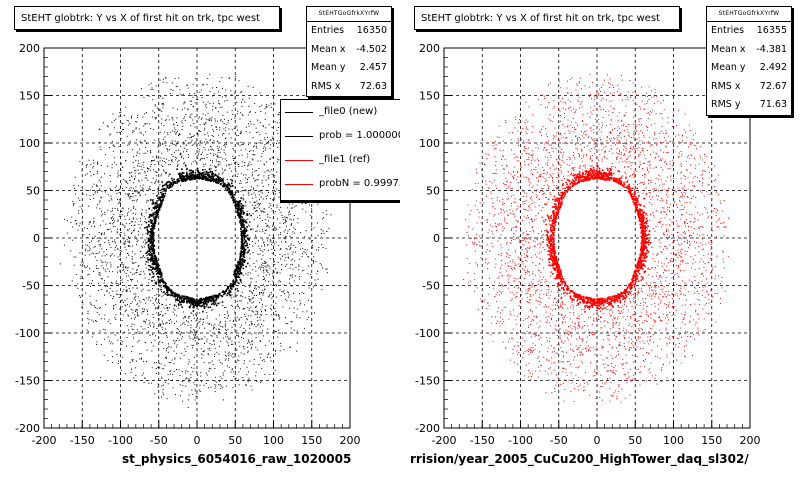 This screenshot has height=480, width=800. Describe the element at coordinates (345, 159) in the screenshot. I see `legend-label: _file1 (ref)` at that location.